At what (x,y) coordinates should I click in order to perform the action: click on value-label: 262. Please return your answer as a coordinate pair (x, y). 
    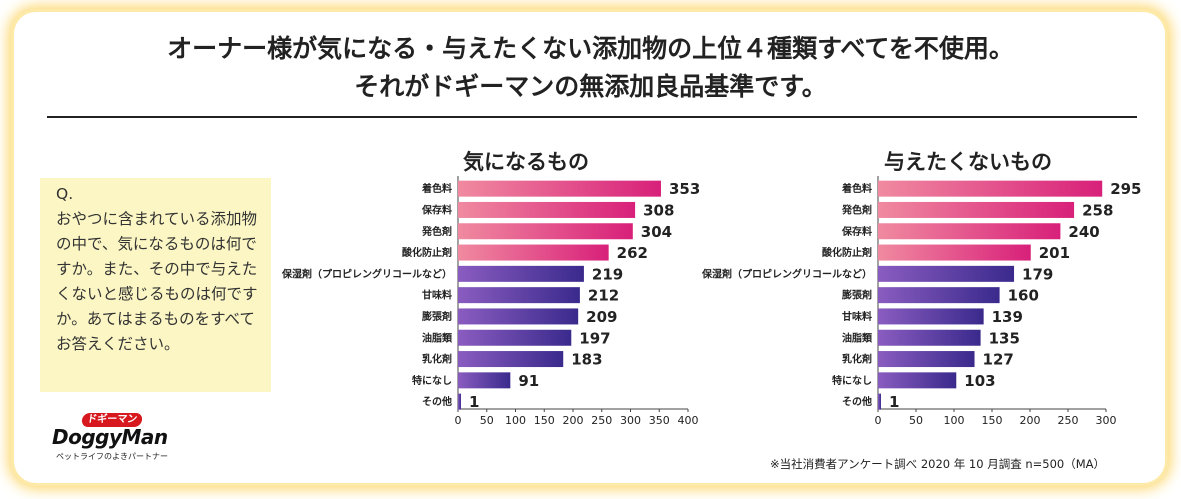
    Looking at the image, I should click on (632, 253).